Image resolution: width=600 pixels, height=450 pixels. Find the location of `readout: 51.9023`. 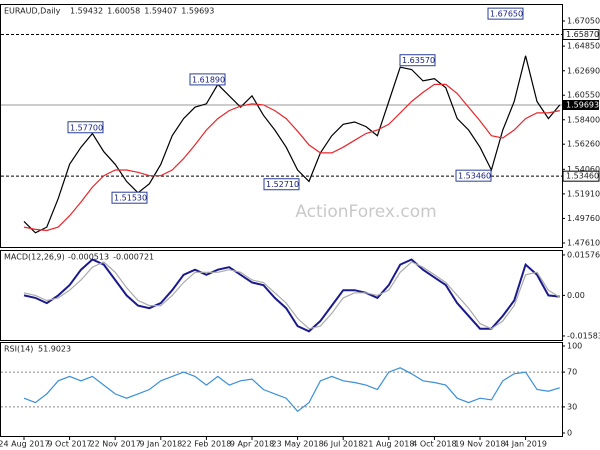

readout: 51.9023 is located at coordinates (54, 349).